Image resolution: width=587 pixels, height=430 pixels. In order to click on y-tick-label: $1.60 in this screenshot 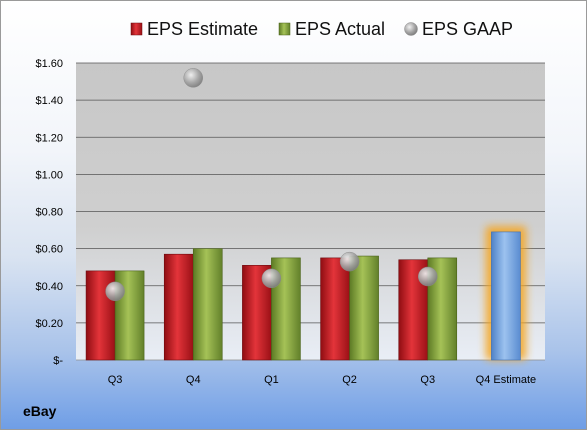, I will do `click(49, 64)`.